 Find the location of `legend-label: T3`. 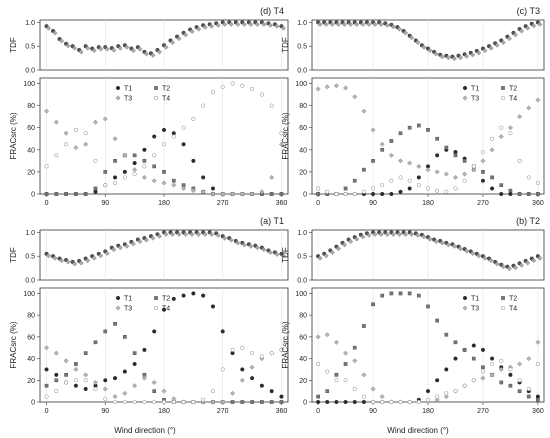

legend-label: T3 is located at coordinates (475, 309).